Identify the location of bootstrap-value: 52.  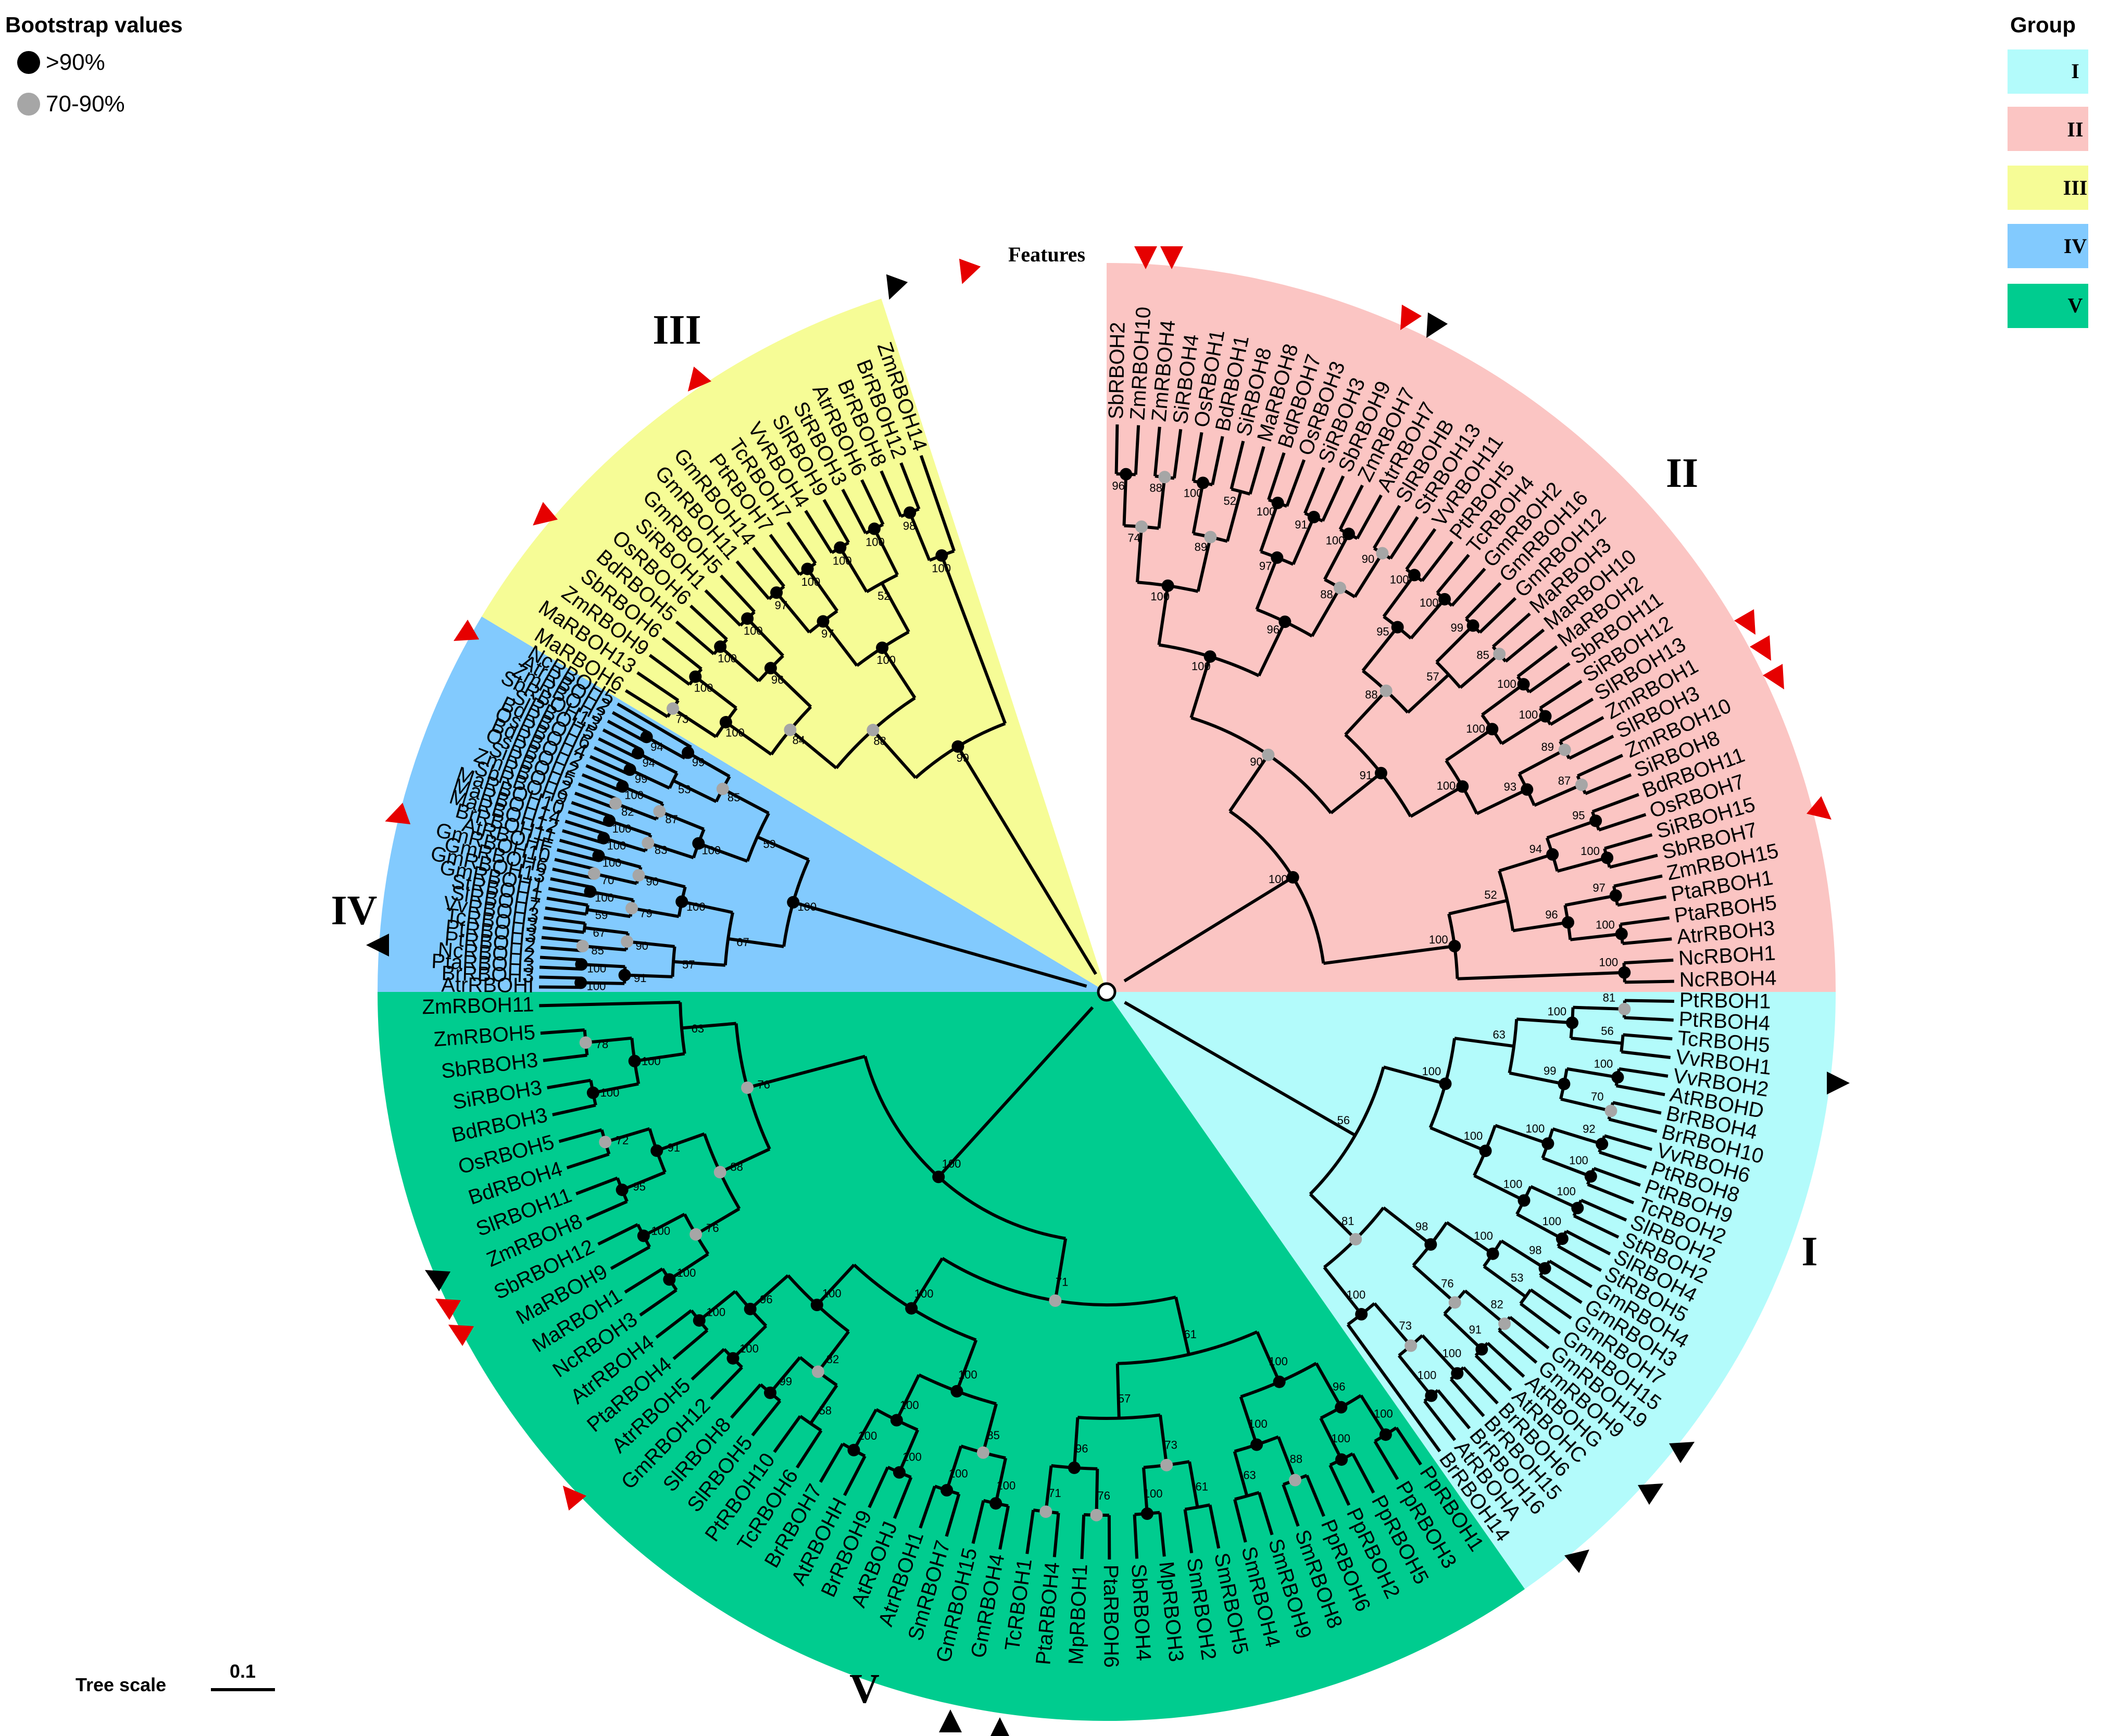
(1229, 501).